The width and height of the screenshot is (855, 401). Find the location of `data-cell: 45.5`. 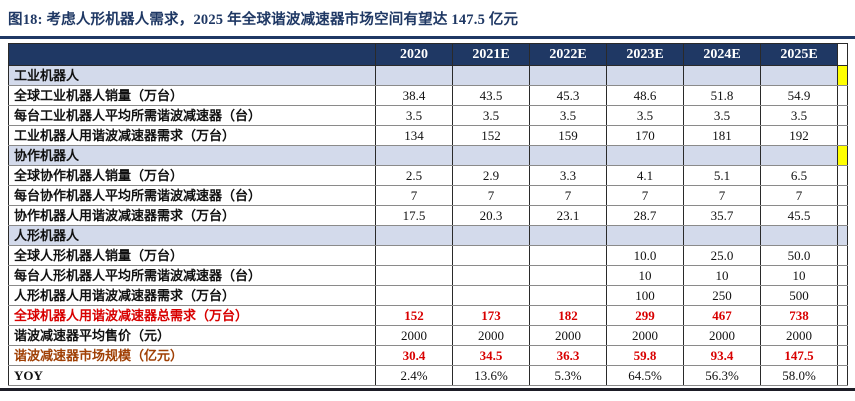

data-cell: 45.5 is located at coordinates (799, 215).